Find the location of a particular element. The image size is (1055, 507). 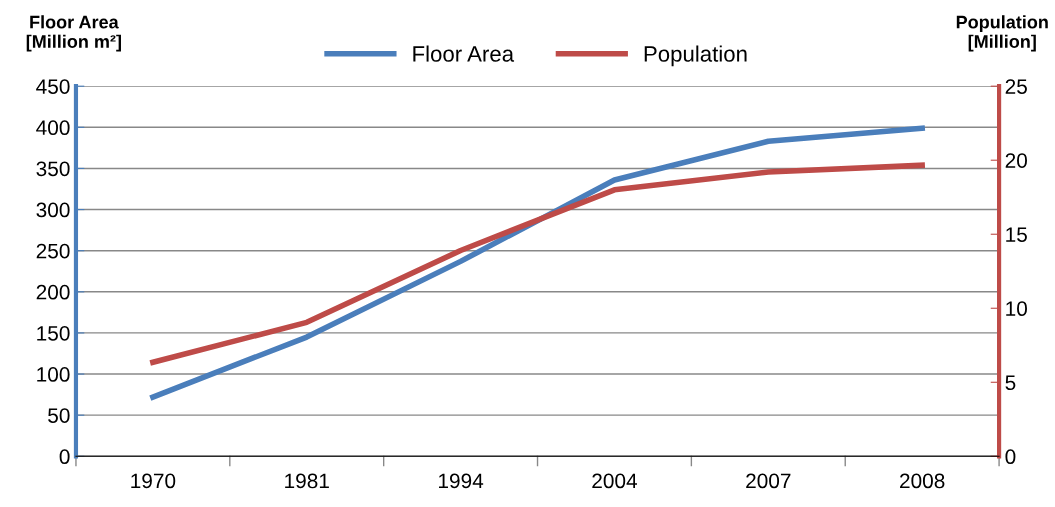

y-tick-label: 150 is located at coordinates (53, 333).